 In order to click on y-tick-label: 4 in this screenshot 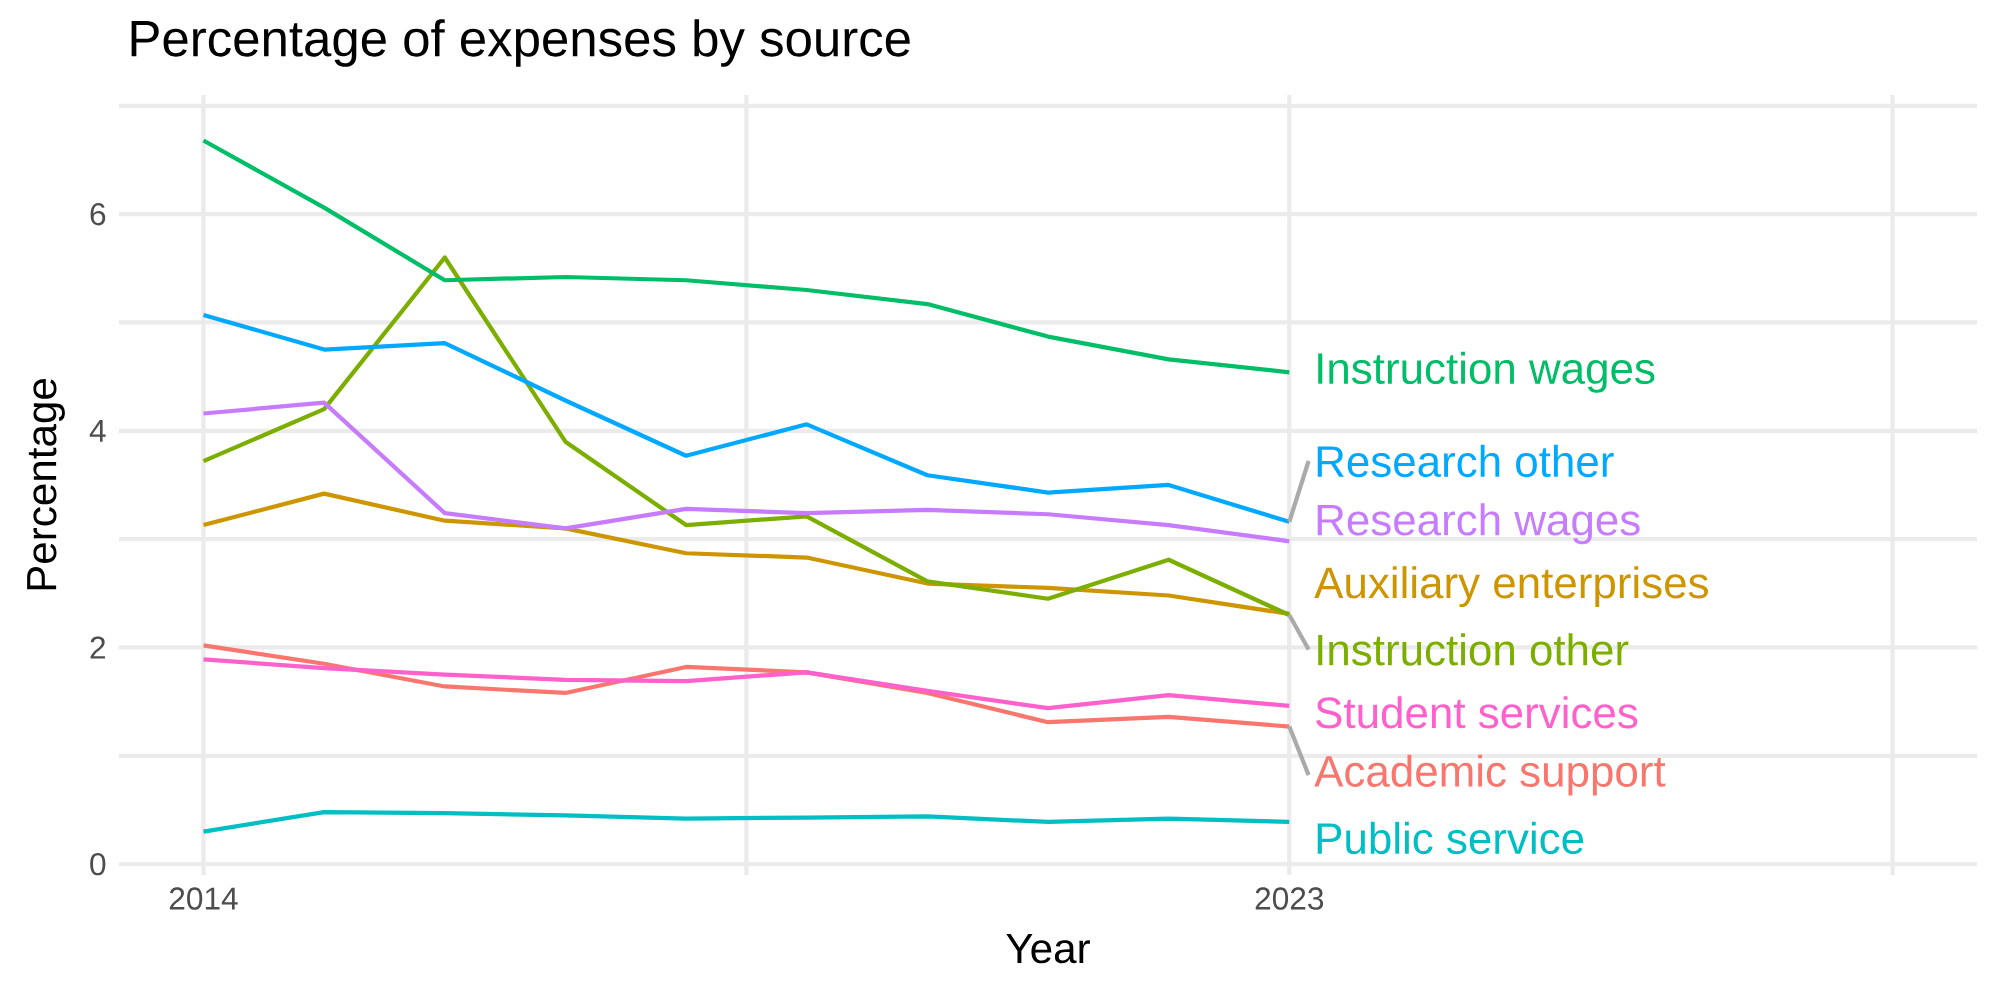, I will do `click(97, 430)`.